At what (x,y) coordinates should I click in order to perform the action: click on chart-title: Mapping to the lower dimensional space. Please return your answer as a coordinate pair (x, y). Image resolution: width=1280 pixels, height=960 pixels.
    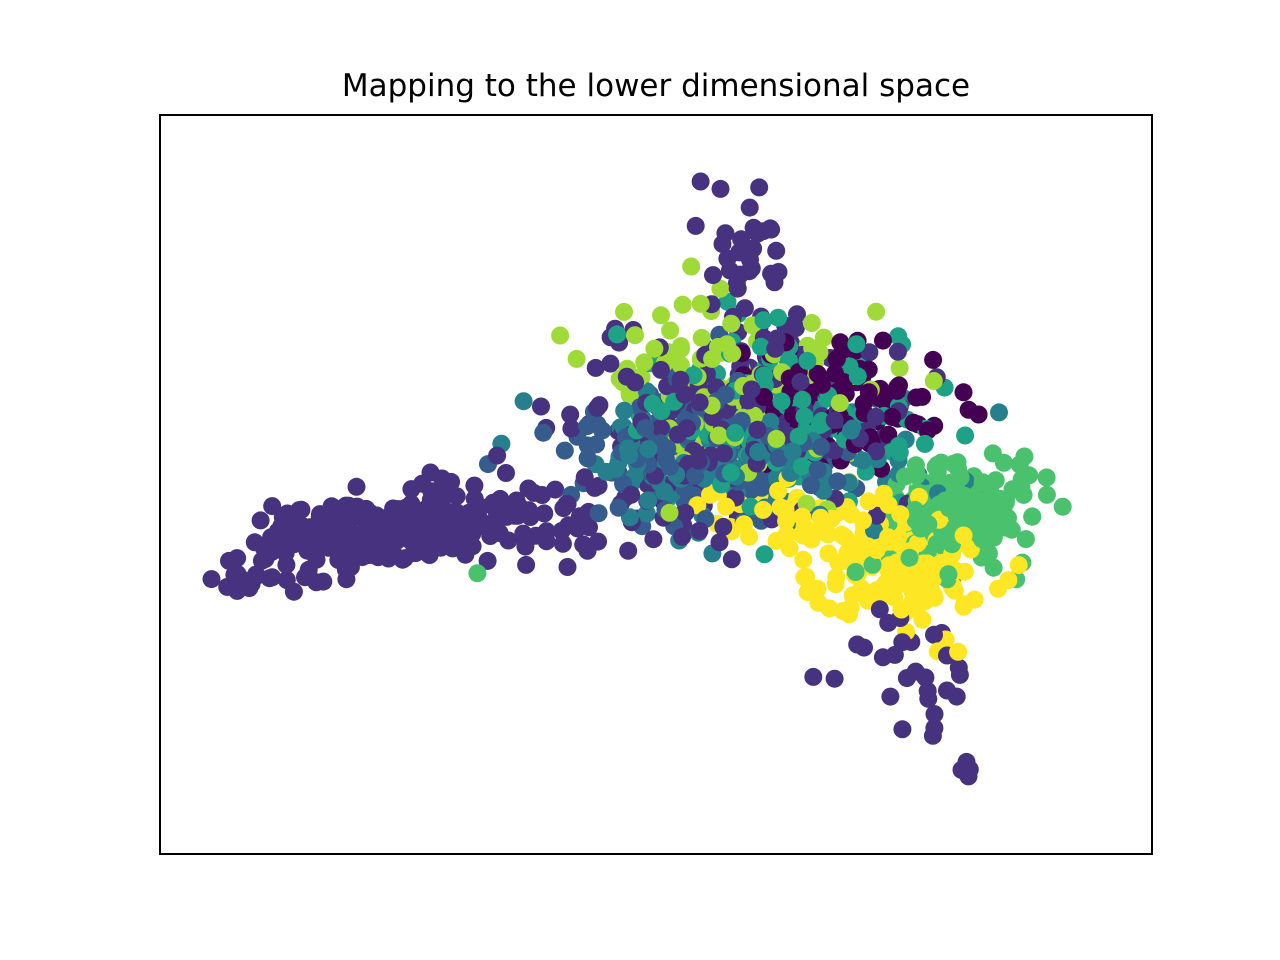
    Looking at the image, I should click on (656, 86).